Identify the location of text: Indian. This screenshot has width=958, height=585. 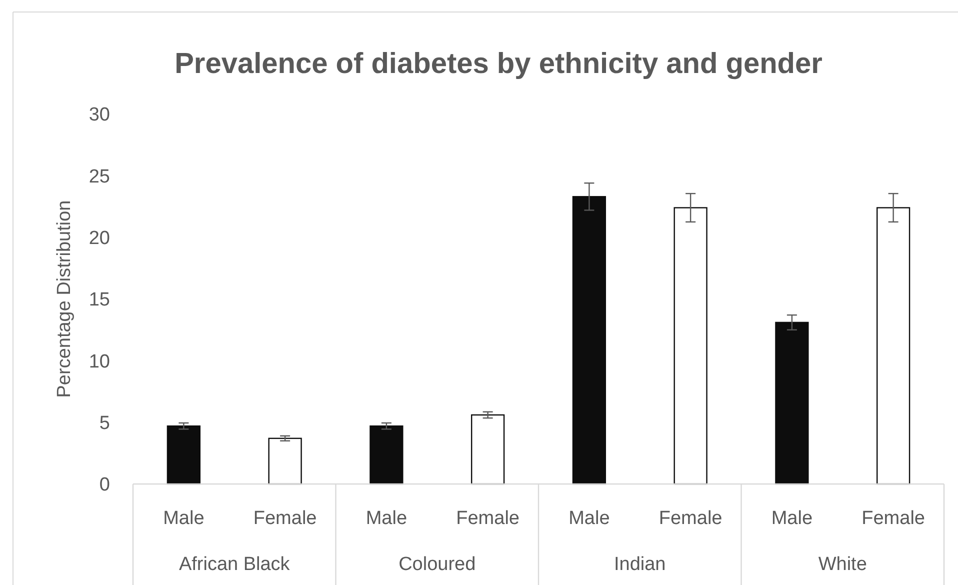
(640, 564).